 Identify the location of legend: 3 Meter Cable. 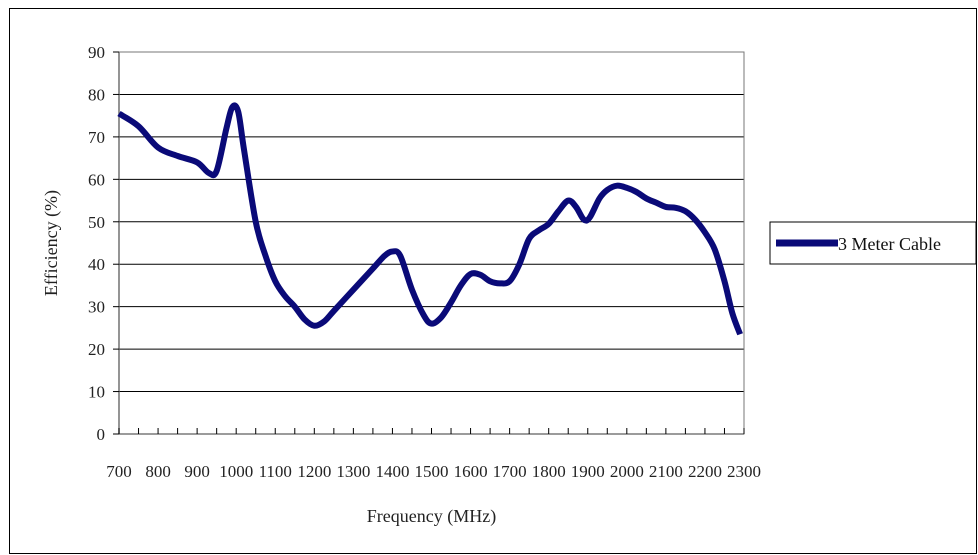
(873, 243).